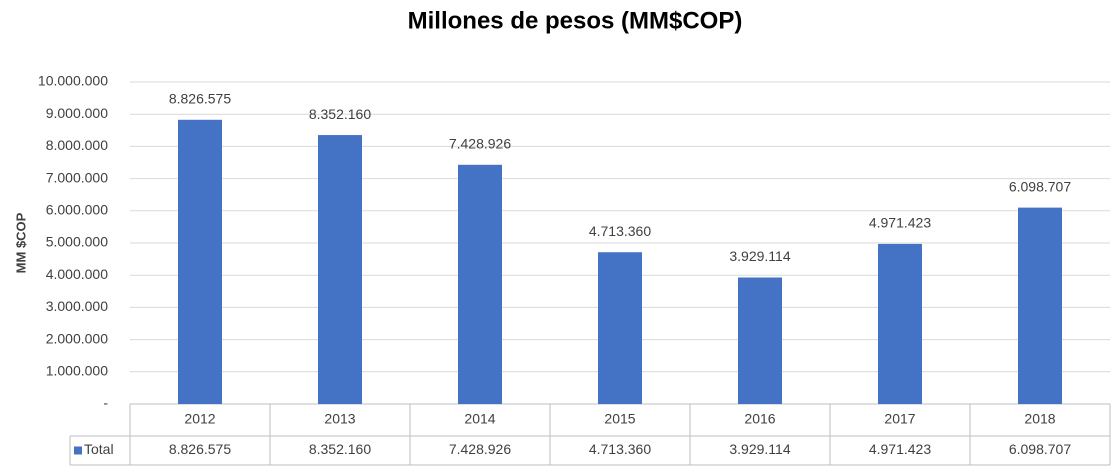 This screenshot has height=466, width=1117. What do you see at coordinates (479, 419) in the screenshot?
I see `x-tick-label: 2014` at bounding box center [479, 419].